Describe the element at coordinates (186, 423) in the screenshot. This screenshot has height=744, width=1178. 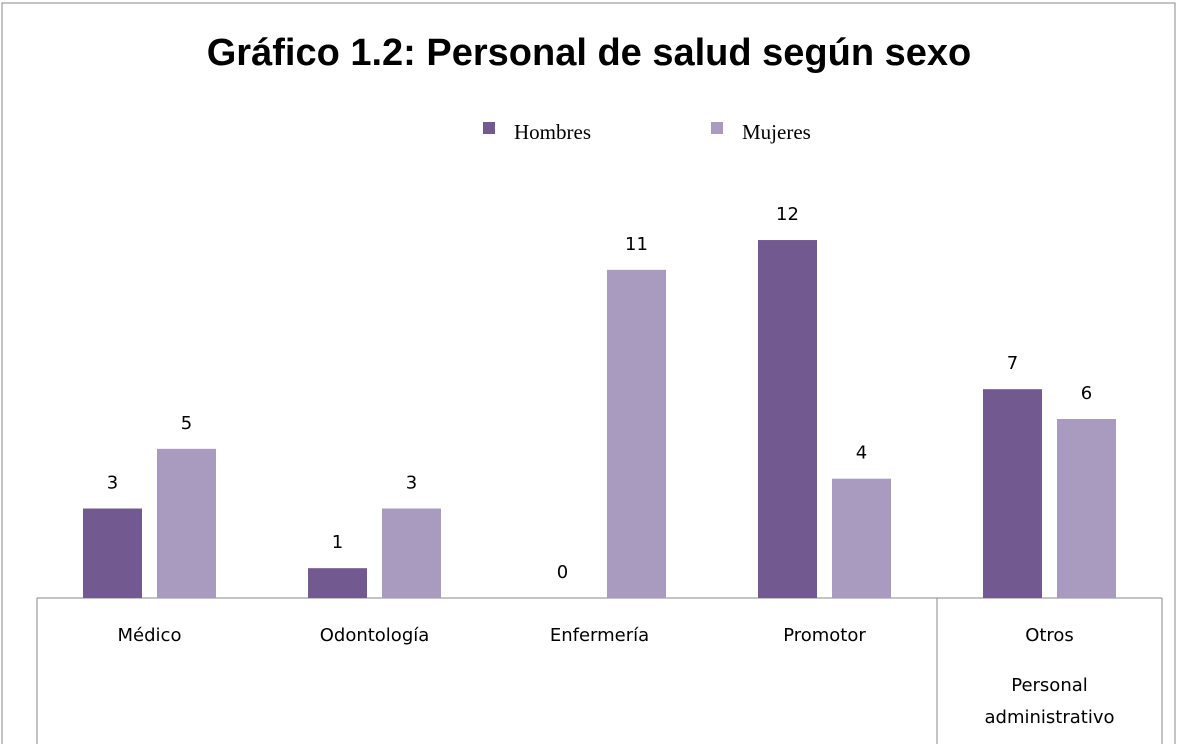
I see `data-label: 5` at that location.